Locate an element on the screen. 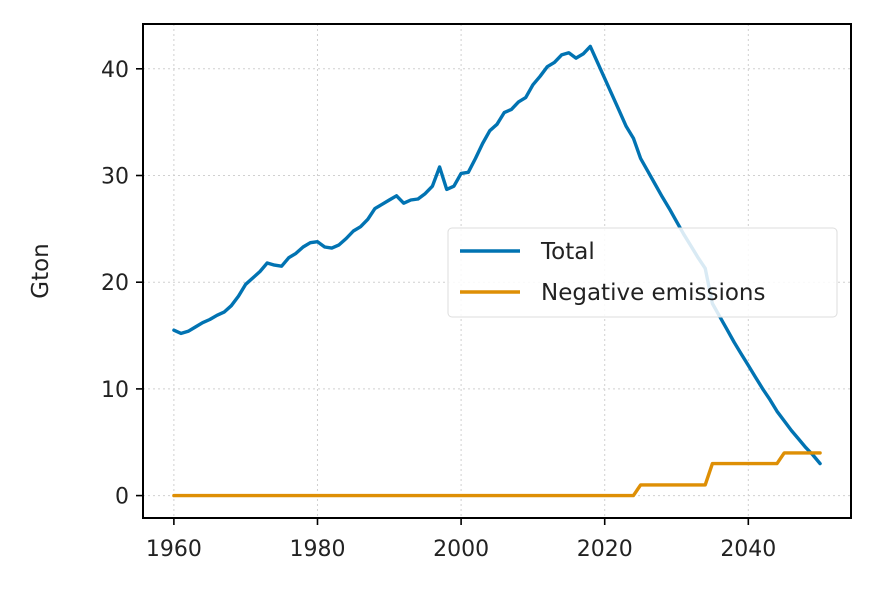  legend: Total Negative emissions is located at coordinates (642, 272).